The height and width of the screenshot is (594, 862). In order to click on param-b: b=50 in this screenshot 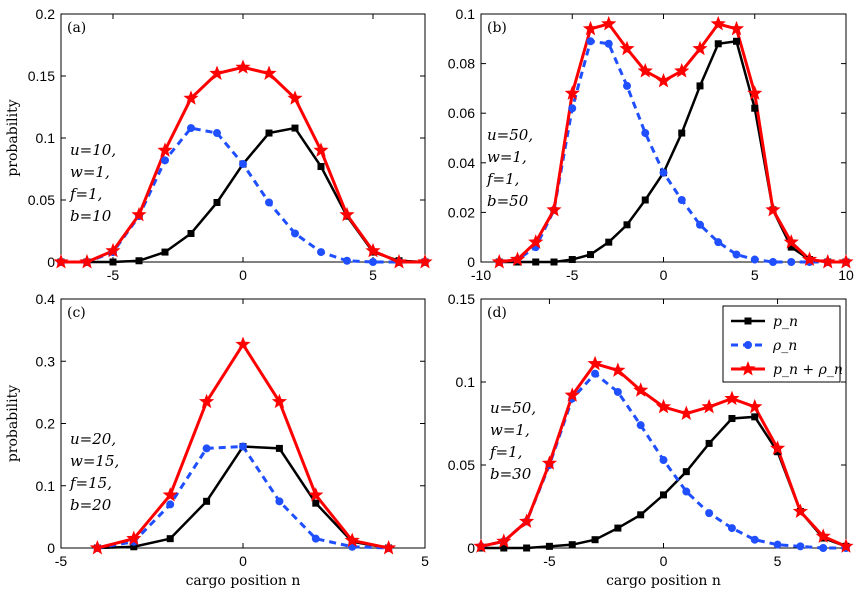, I will do `click(508, 201)`.